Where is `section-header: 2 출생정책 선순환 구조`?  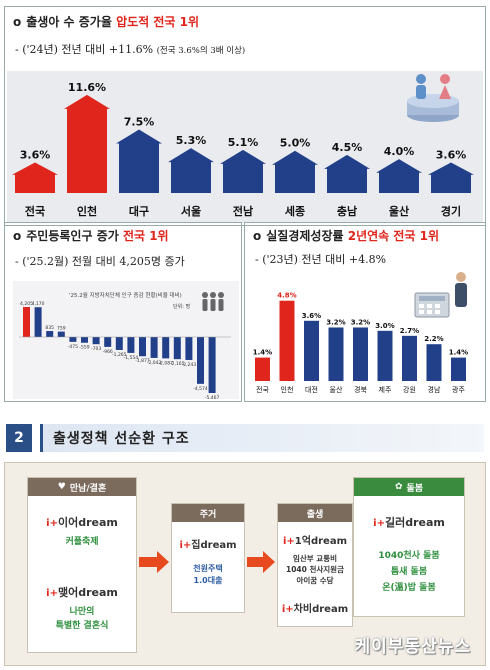 section-header: 2 출생정책 선순환 구조 is located at coordinates (245, 438).